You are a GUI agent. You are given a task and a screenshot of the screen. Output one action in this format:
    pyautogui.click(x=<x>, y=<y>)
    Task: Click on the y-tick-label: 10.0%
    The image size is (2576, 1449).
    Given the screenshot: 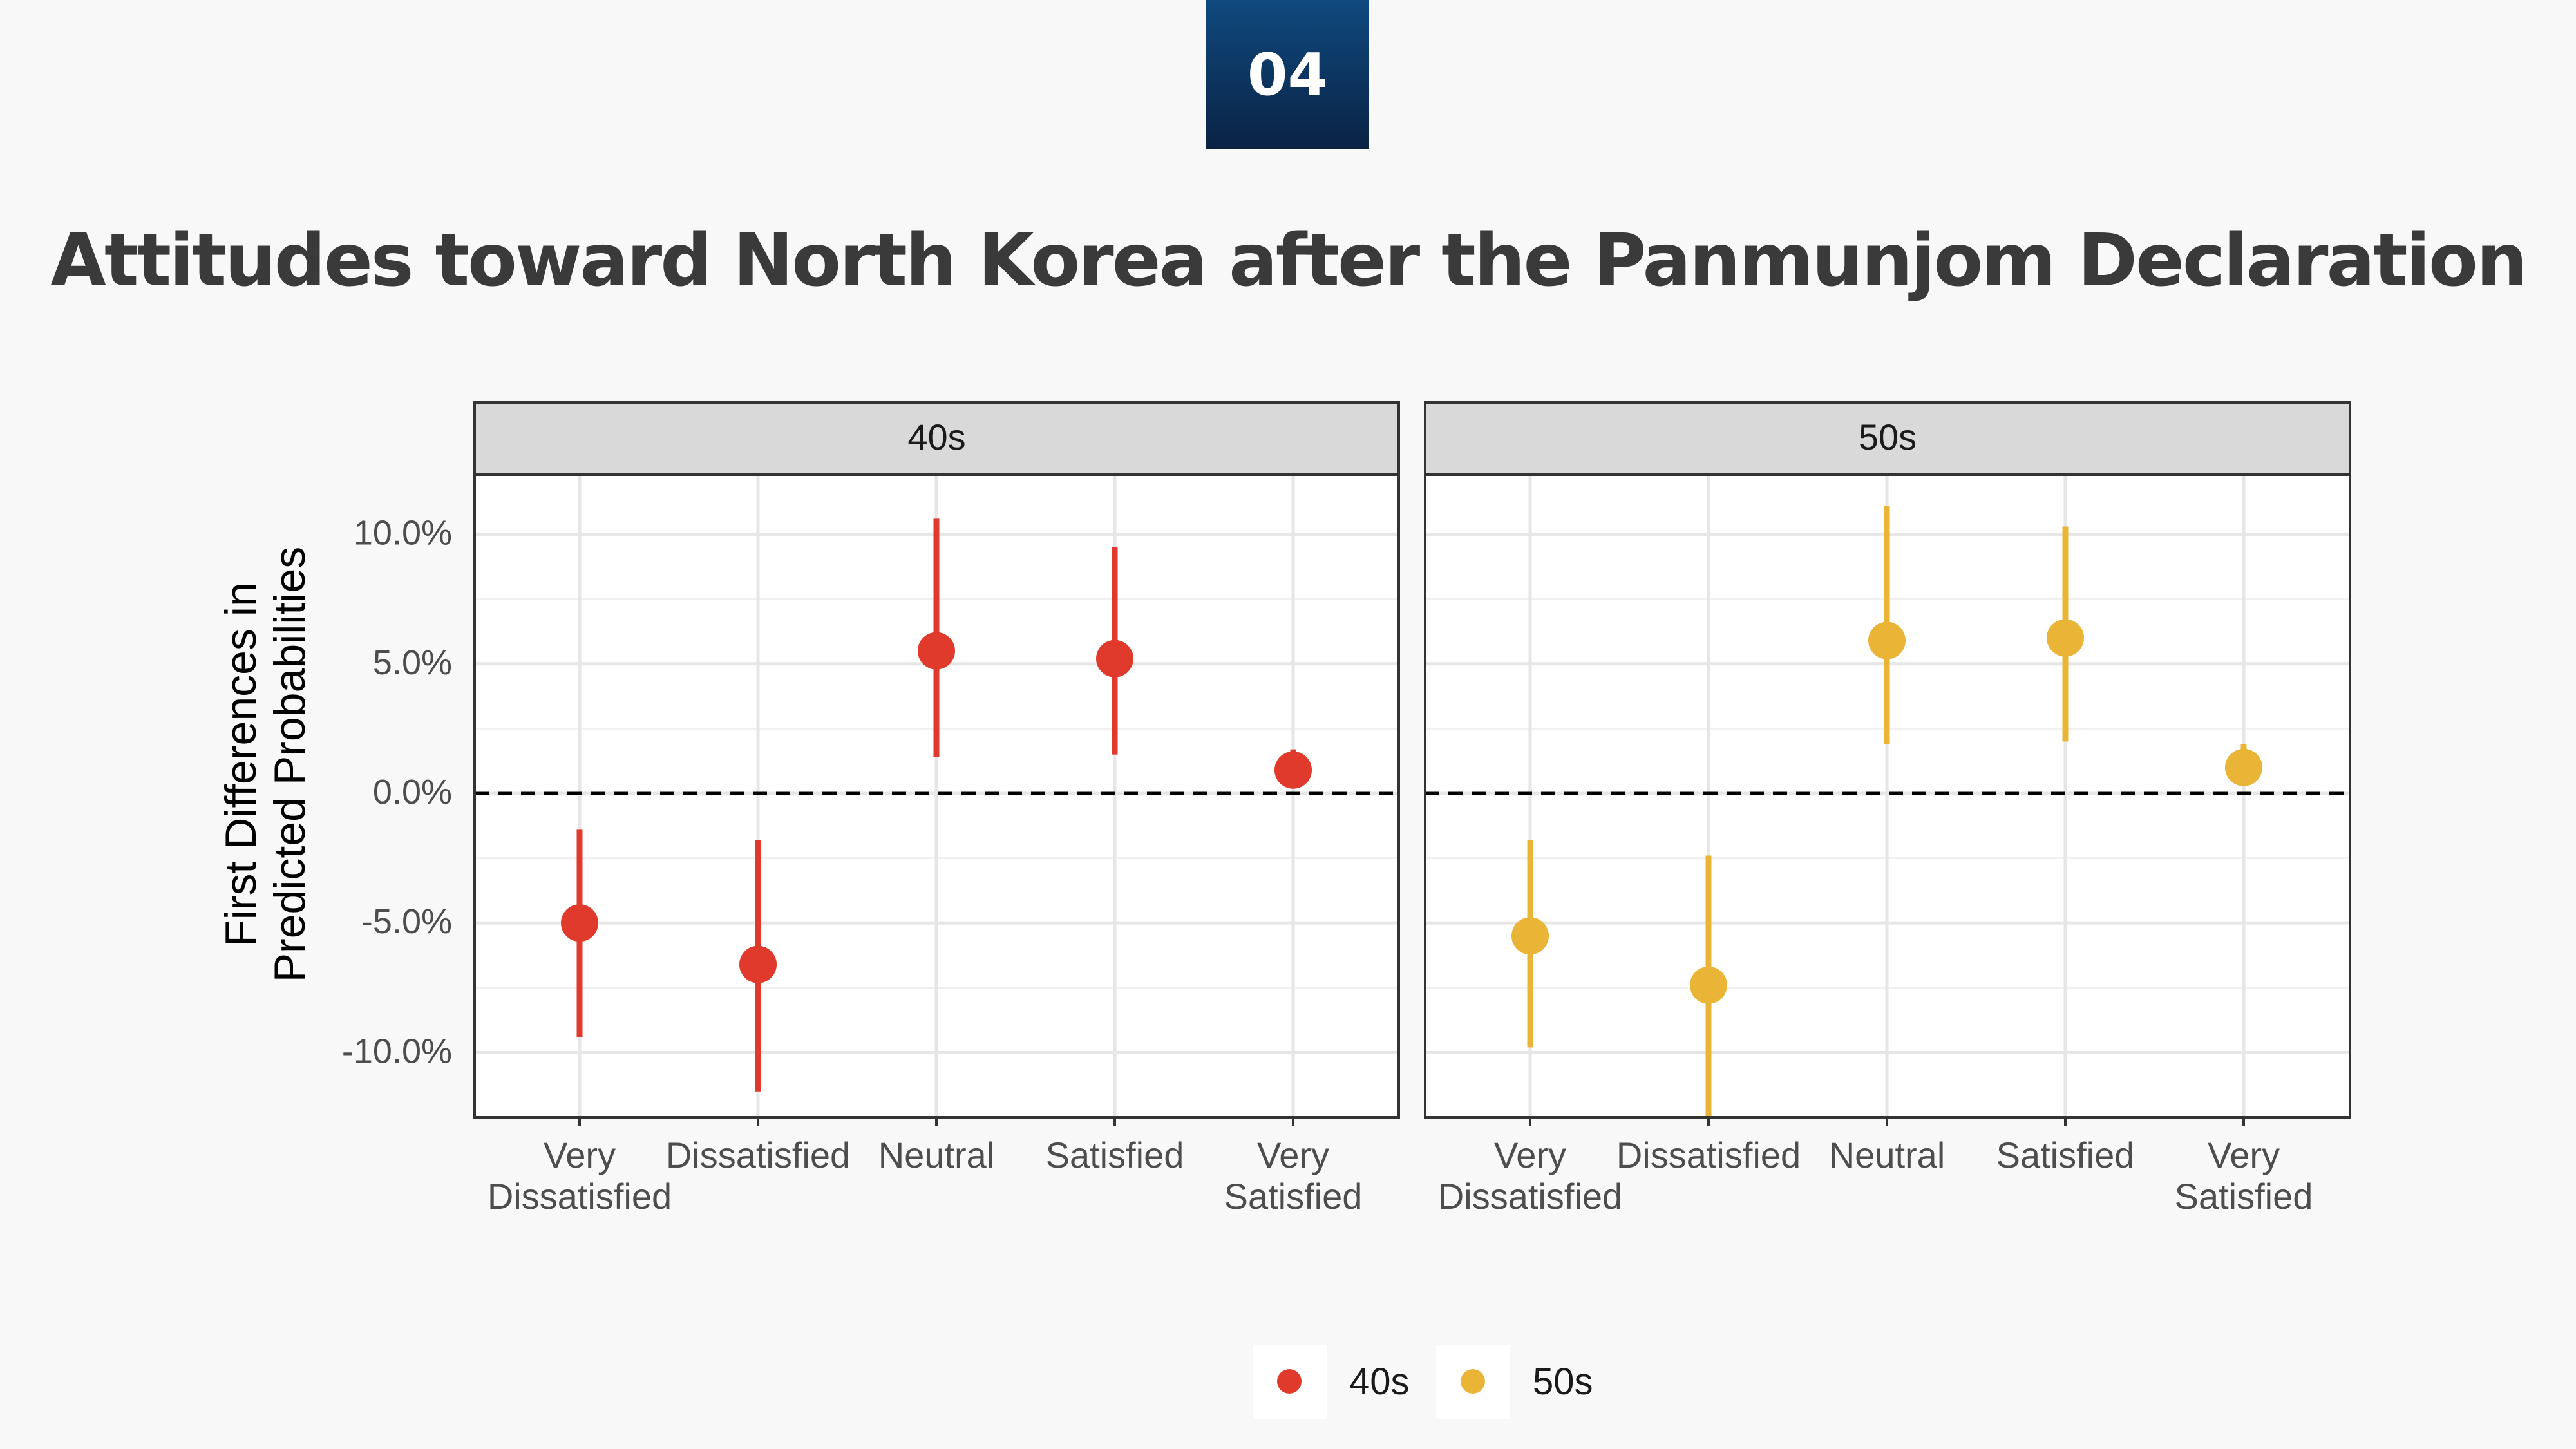 What is the action you would take?
    pyautogui.click(x=403, y=533)
    